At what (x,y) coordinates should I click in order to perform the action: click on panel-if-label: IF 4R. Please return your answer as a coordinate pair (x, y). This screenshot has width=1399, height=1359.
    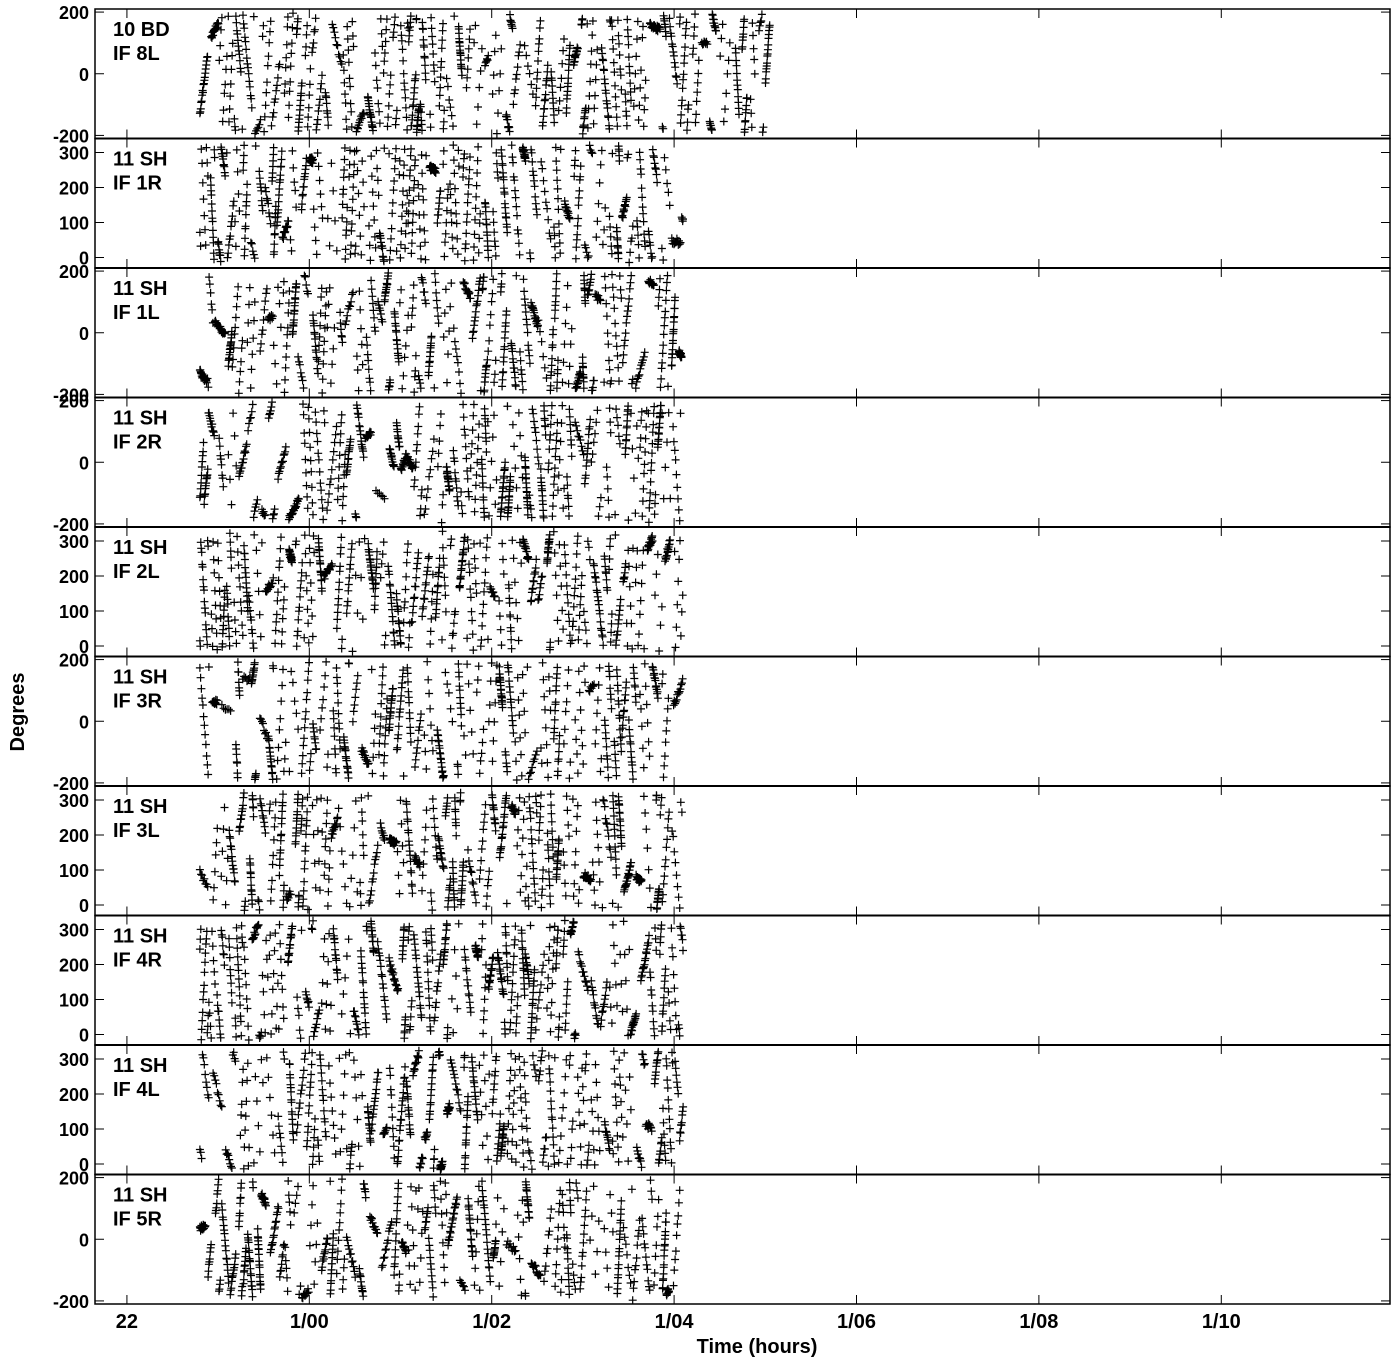
    Looking at the image, I should click on (137, 961).